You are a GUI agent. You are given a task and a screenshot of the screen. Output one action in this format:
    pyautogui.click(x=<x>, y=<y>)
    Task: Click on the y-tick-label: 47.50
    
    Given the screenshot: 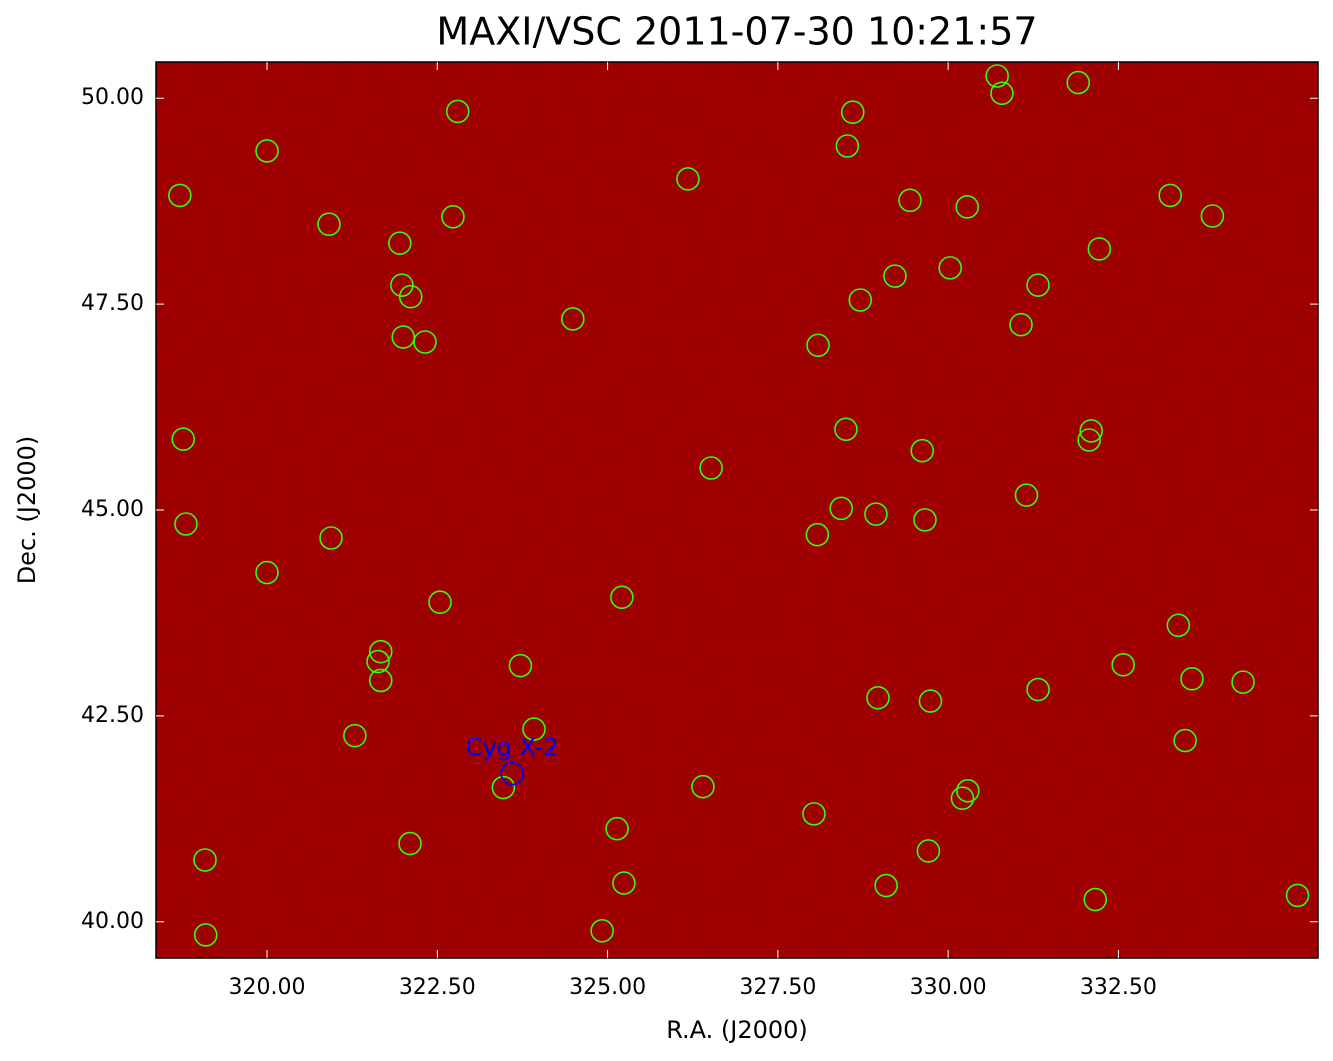 What is the action you would take?
    pyautogui.click(x=112, y=303)
    